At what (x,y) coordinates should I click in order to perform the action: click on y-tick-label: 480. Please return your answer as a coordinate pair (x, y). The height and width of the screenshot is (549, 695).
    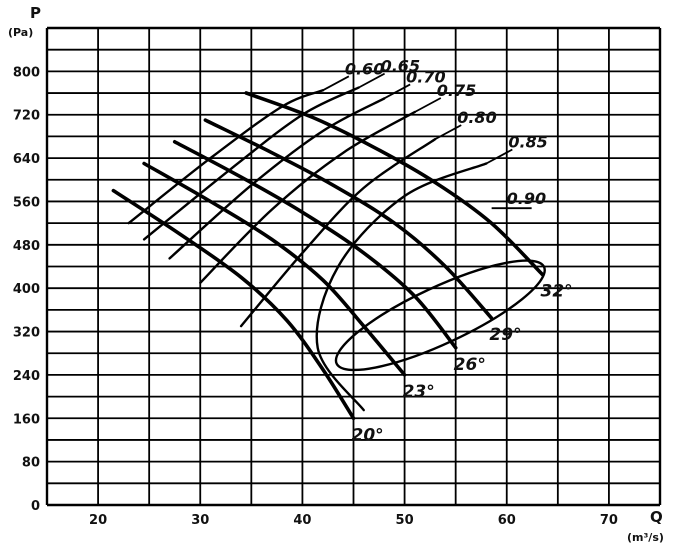
    Looking at the image, I should click on (26, 246).